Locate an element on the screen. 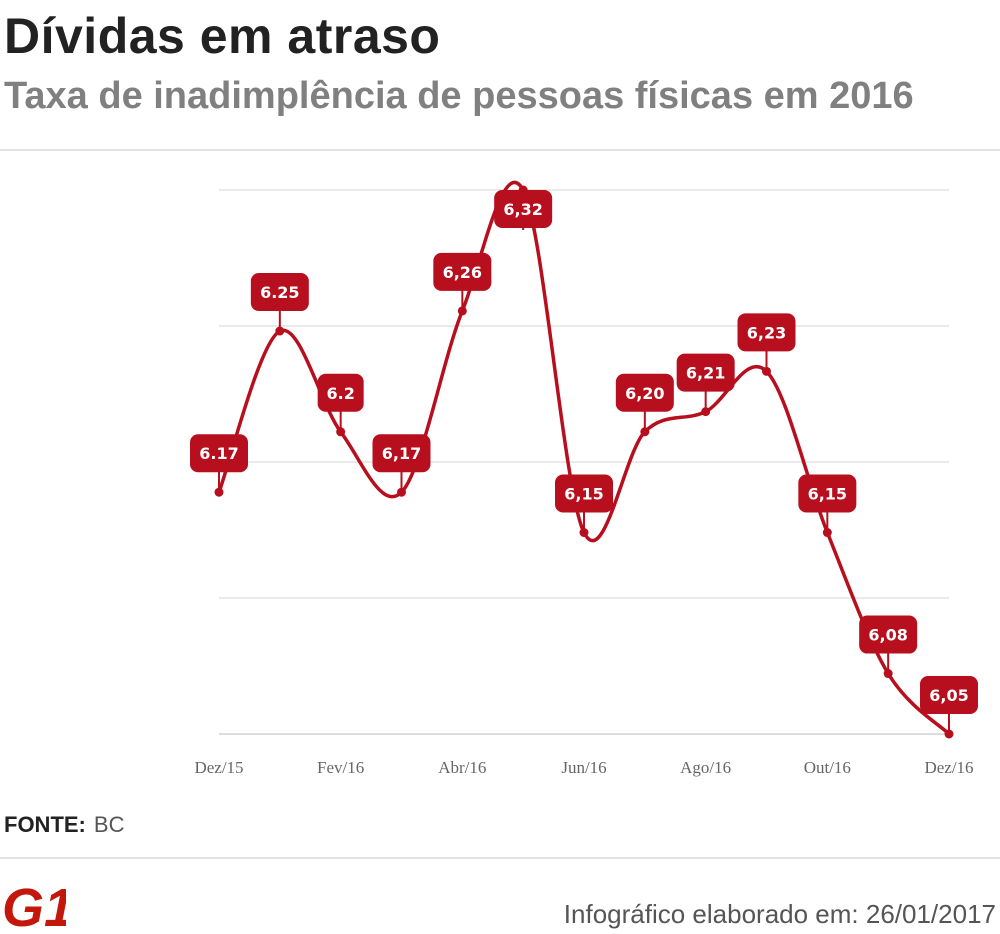 The width and height of the screenshot is (1000, 934). data-label-text: 6,23 is located at coordinates (766, 332).